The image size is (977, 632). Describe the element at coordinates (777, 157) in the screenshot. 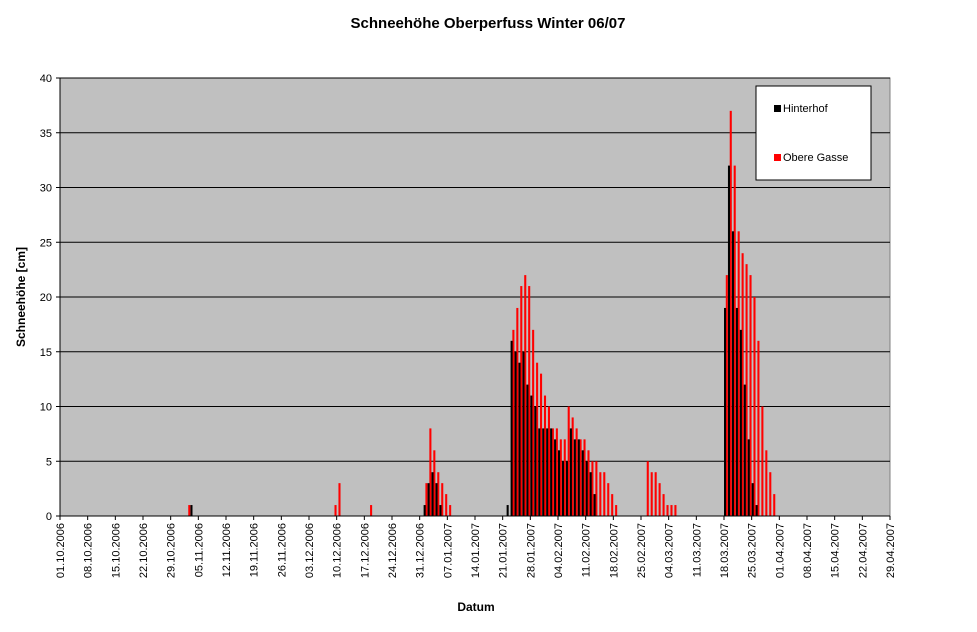

I see `legend-swatch-obere-gasse` at that location.